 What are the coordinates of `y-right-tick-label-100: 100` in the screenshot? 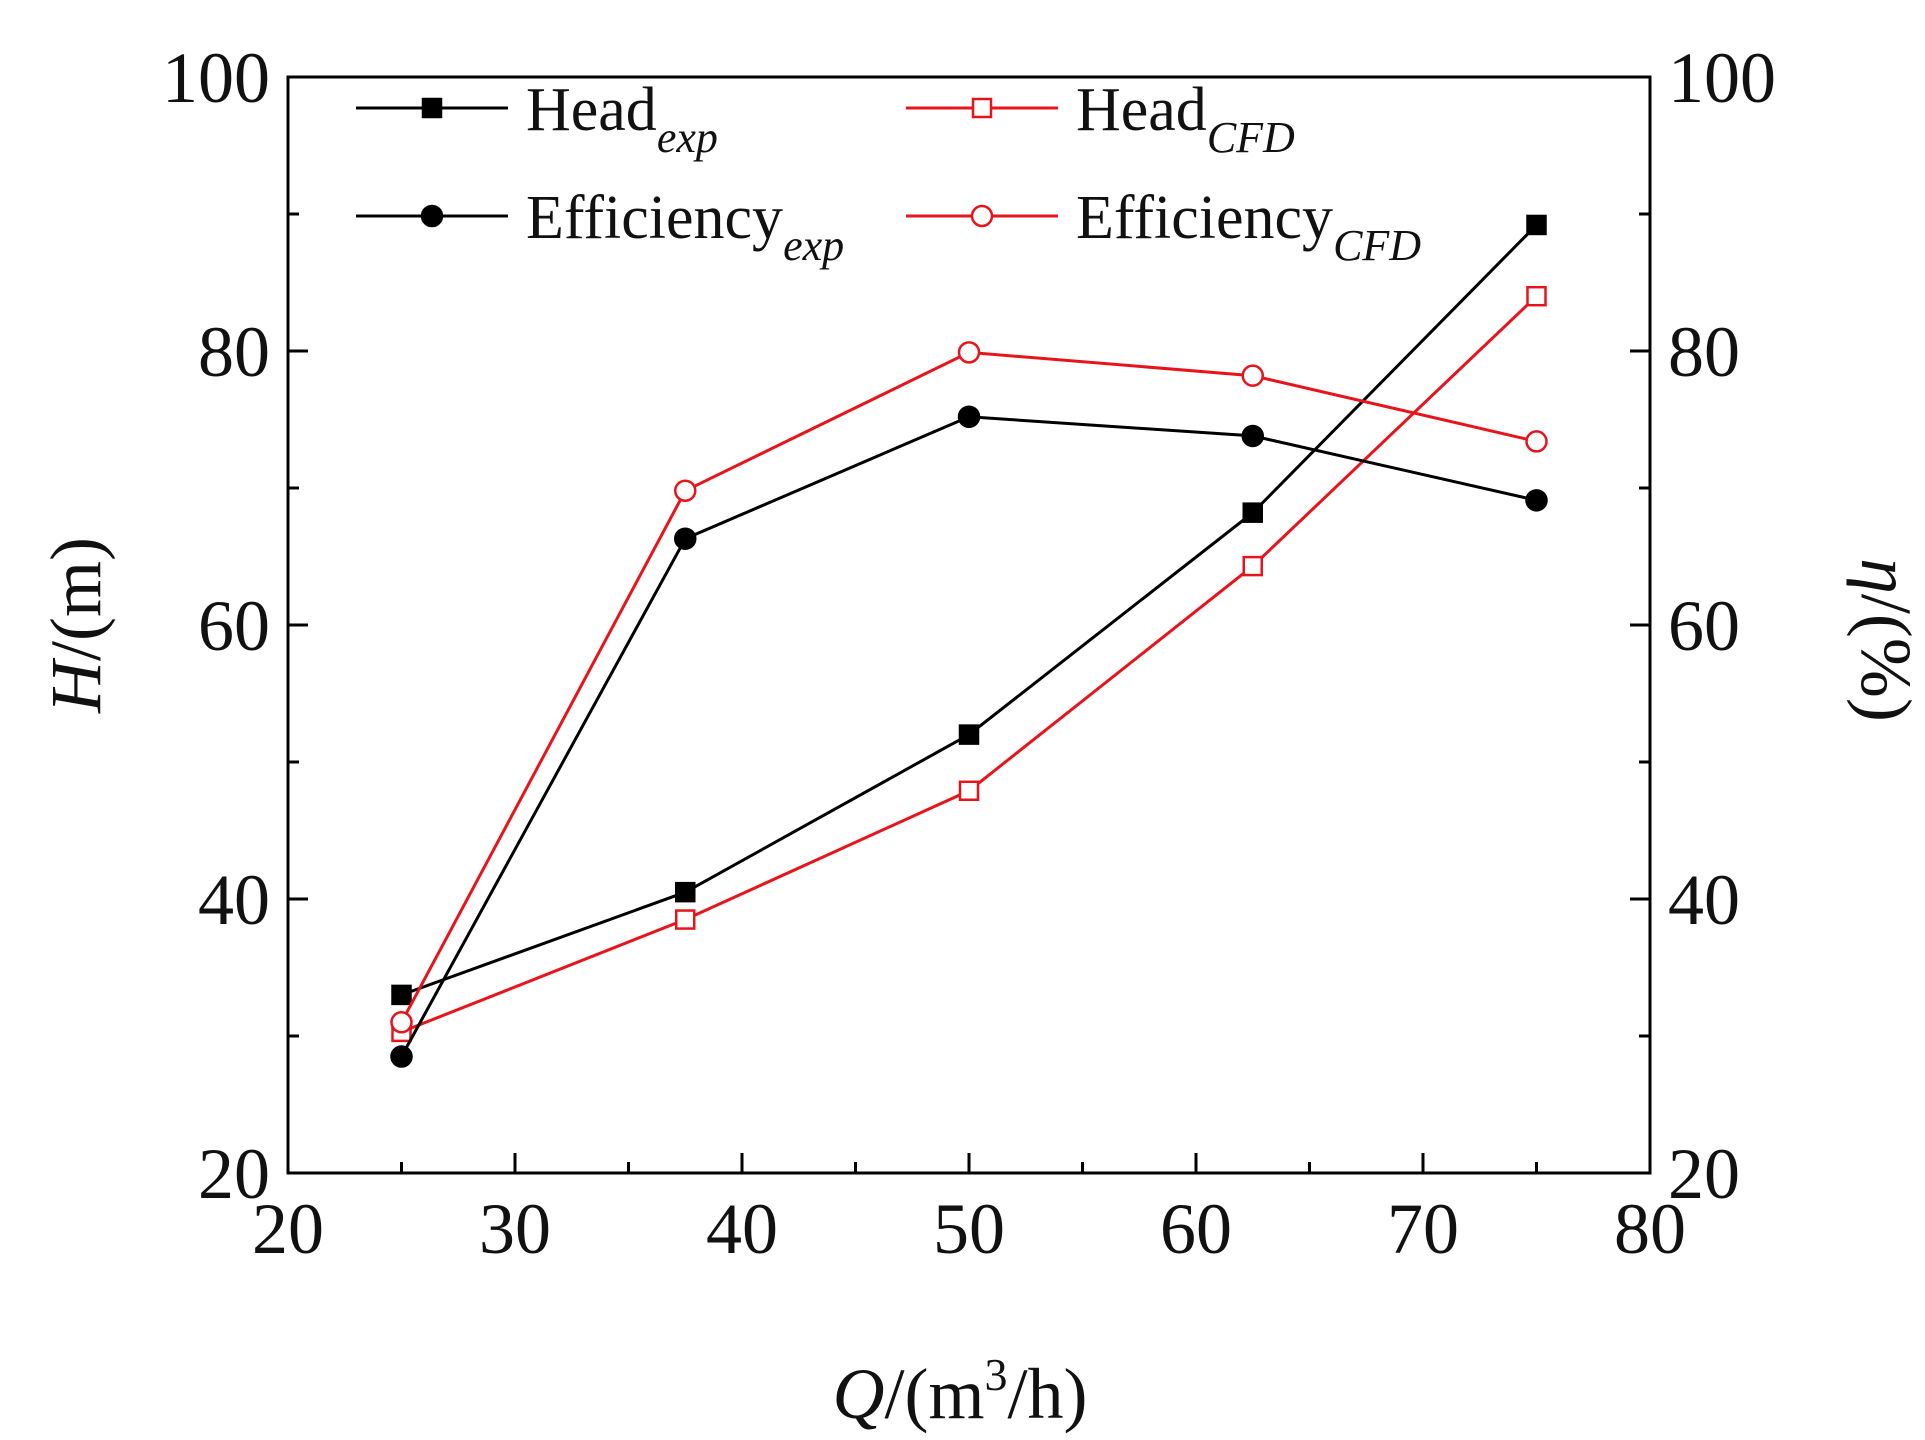 It's located at (1722, 78).